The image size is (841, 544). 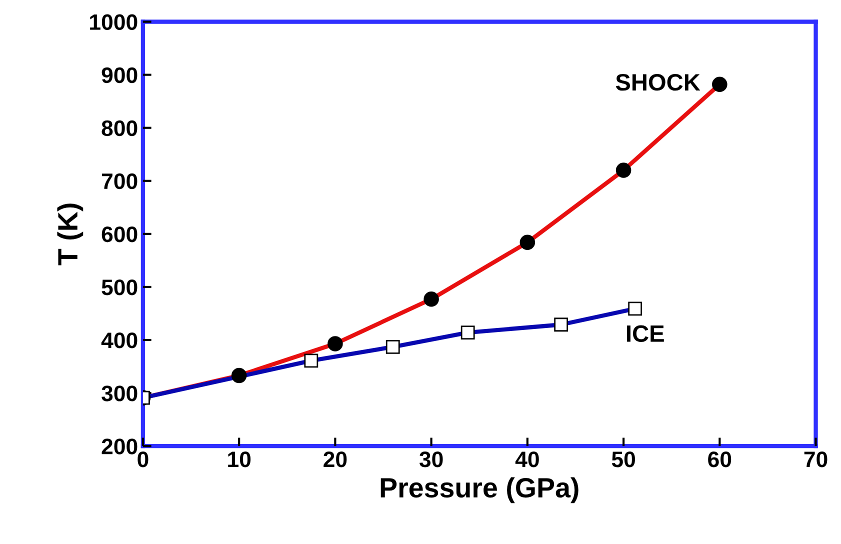 I want to click on x-tick-label: 30, so click(x=431, y=460).